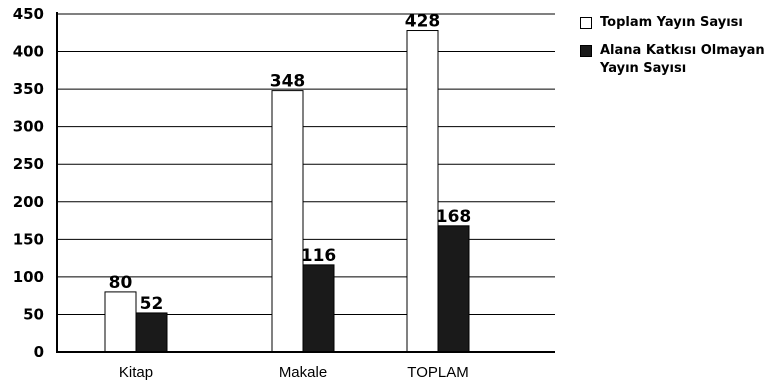  What do you see at coordinates (319, 256) in the screenshot?
I see `data-label: 116` at bounding box center [319, 256].